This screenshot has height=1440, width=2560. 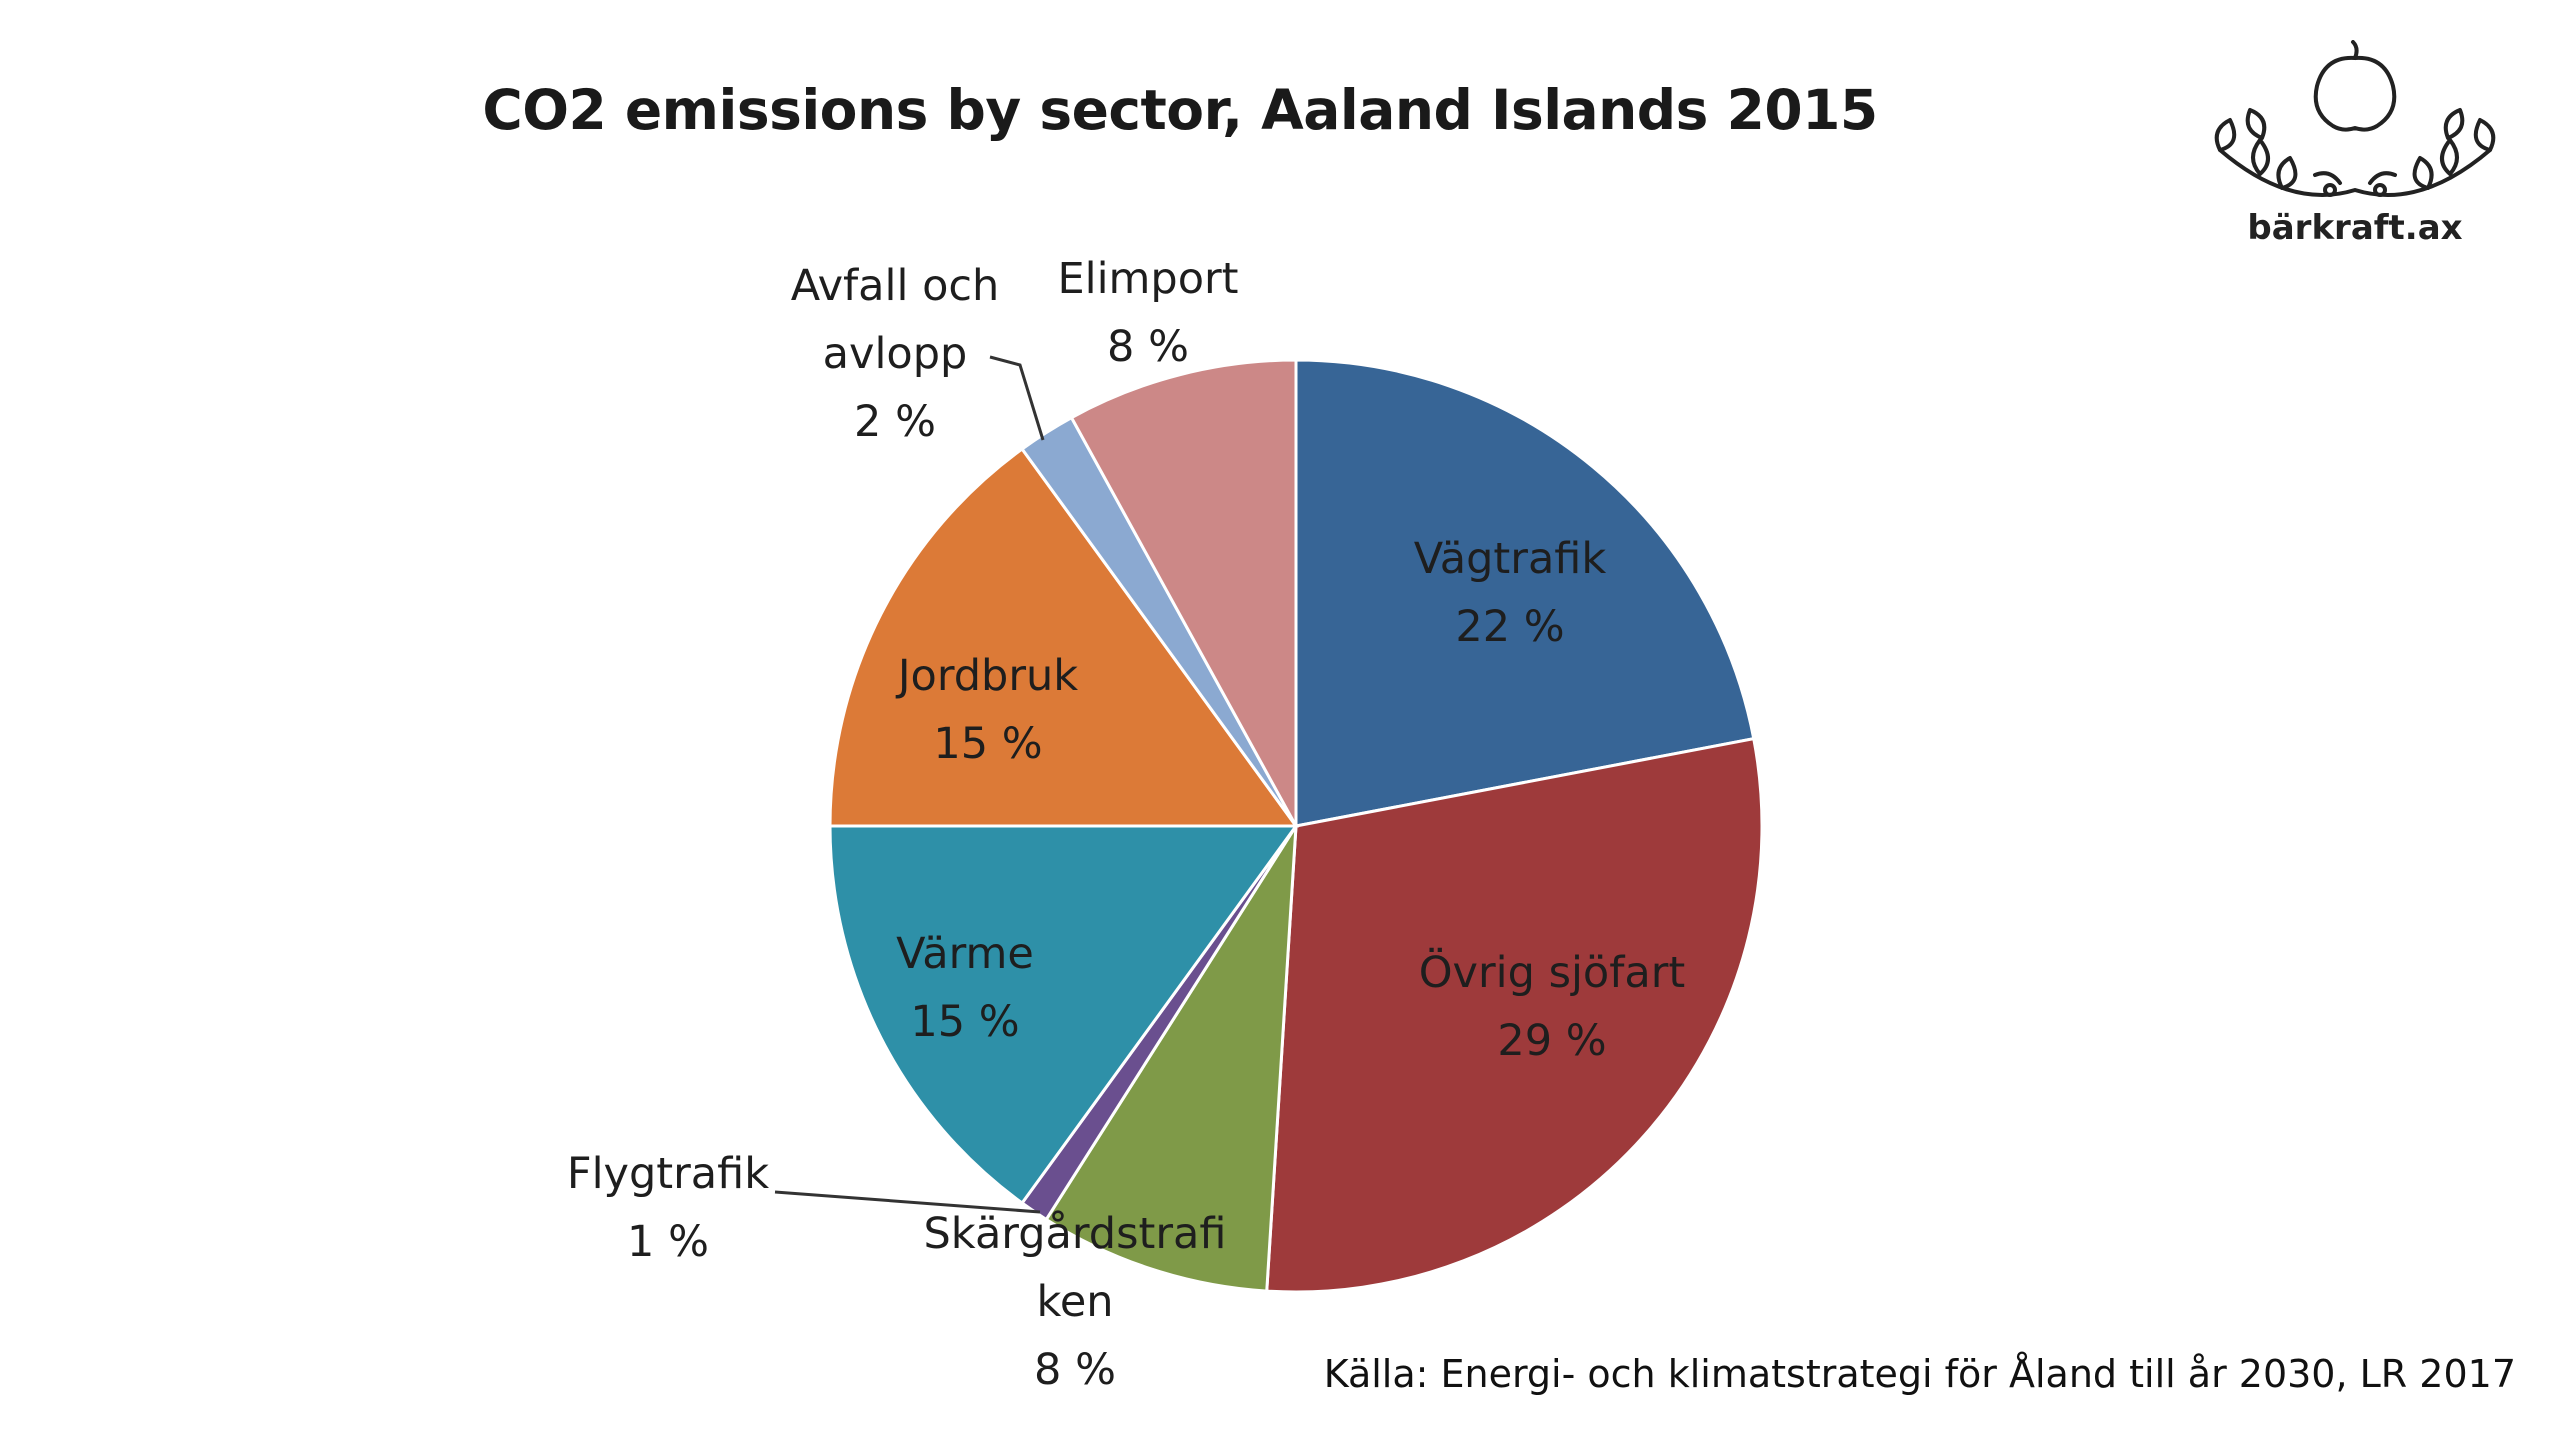 I want to click on barkraft-logo: bärkraft.ax, so click(x=2355, y=155).